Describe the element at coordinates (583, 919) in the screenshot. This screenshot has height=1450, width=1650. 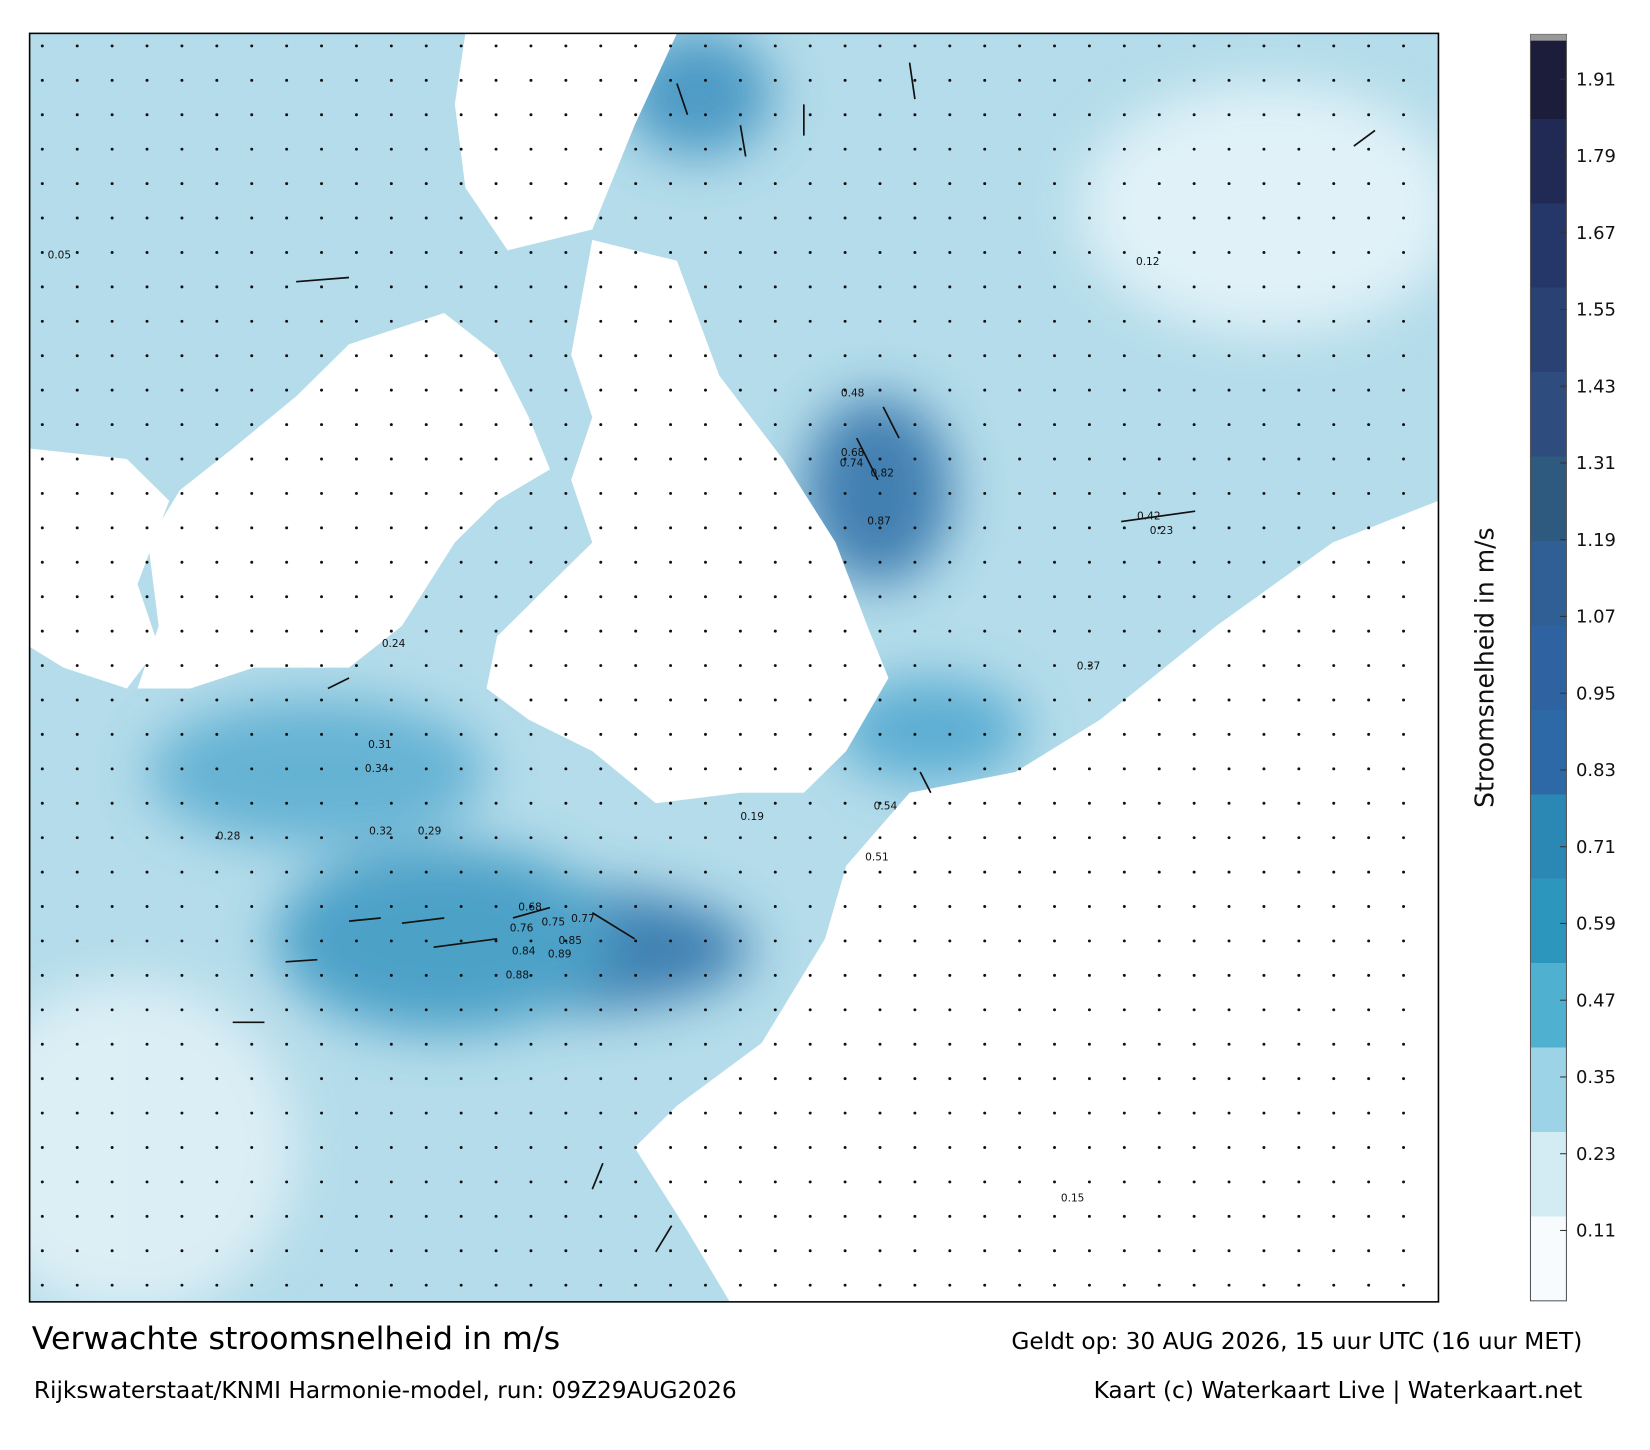
I see `speed-label: 0.77` at that location.